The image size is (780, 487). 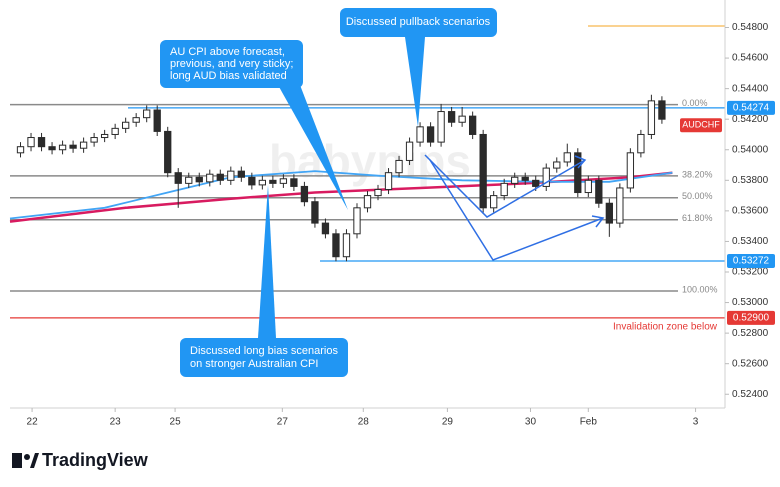 I want to click on callout-text: Discussed pullback scenarios, so click(x=418, y=22).